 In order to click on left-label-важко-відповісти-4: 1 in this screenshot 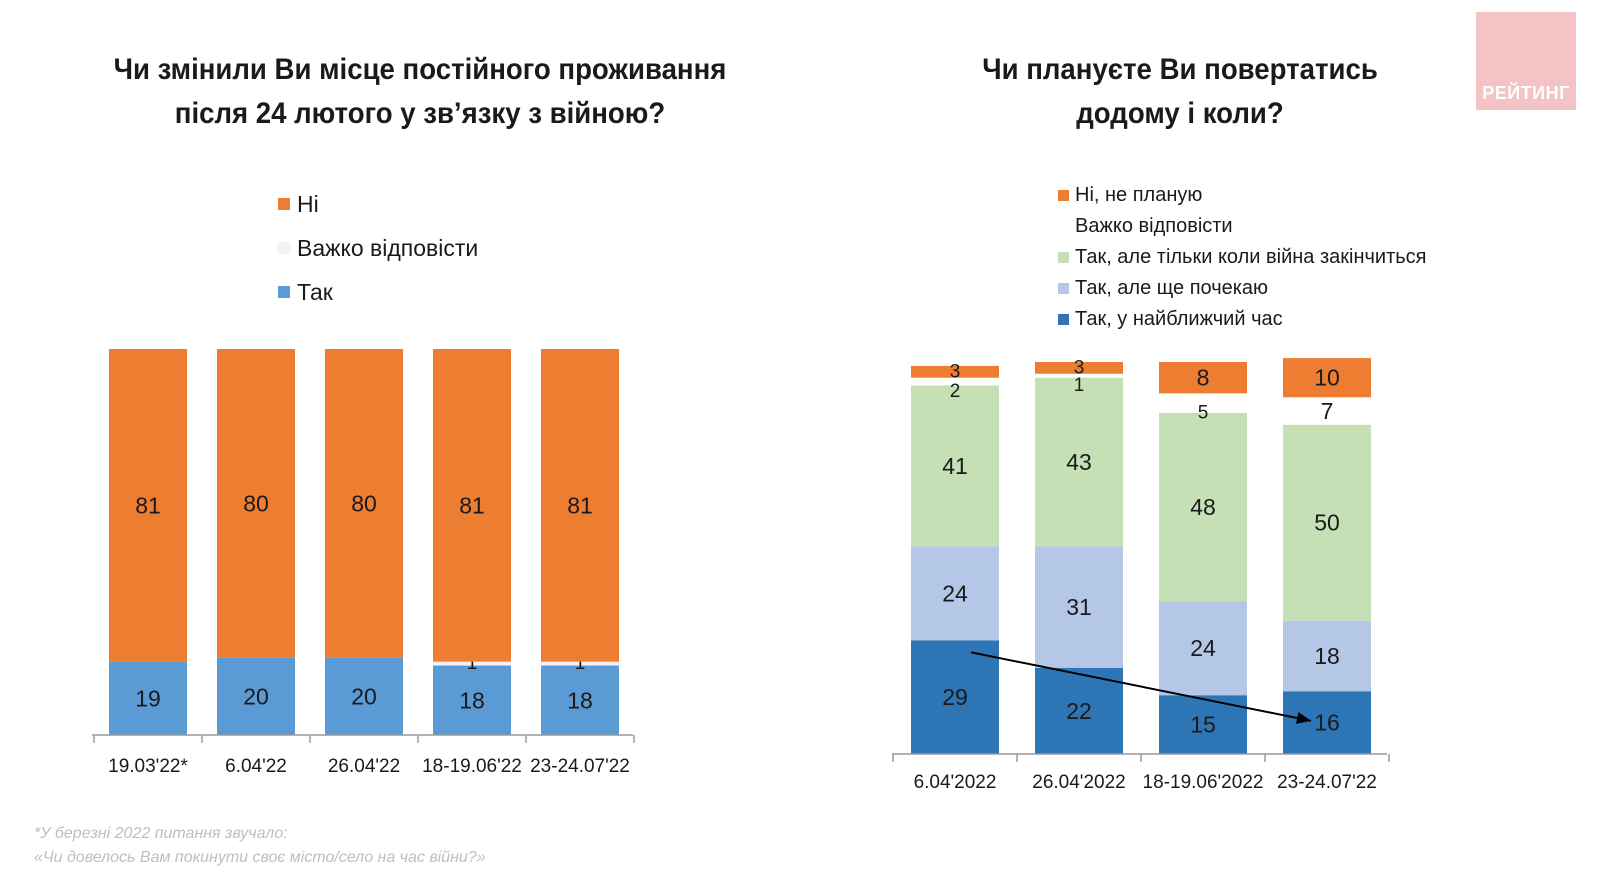, I will do `click(580, 663)`.